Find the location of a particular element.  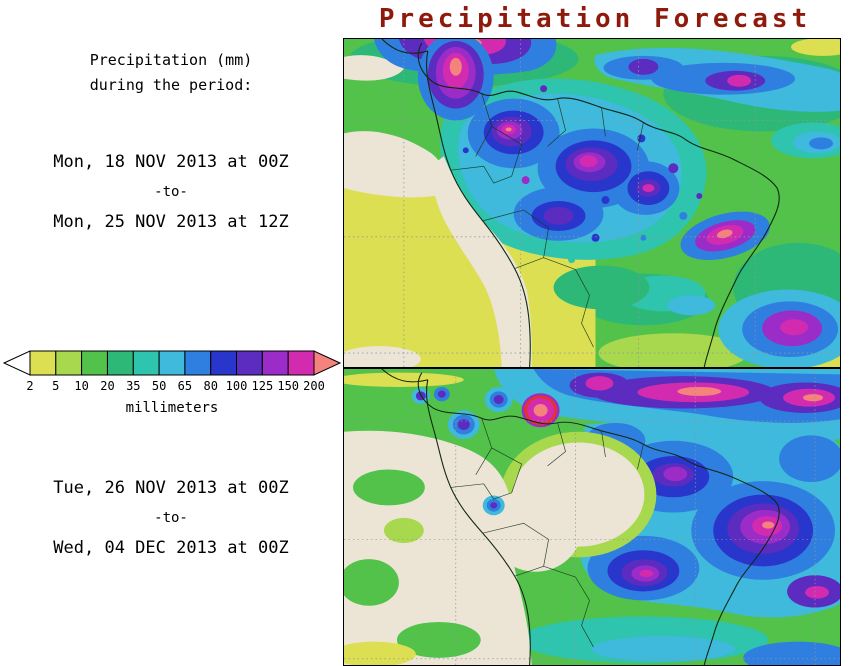

period-2-separator: -to- is located at coordinates (171, 518).